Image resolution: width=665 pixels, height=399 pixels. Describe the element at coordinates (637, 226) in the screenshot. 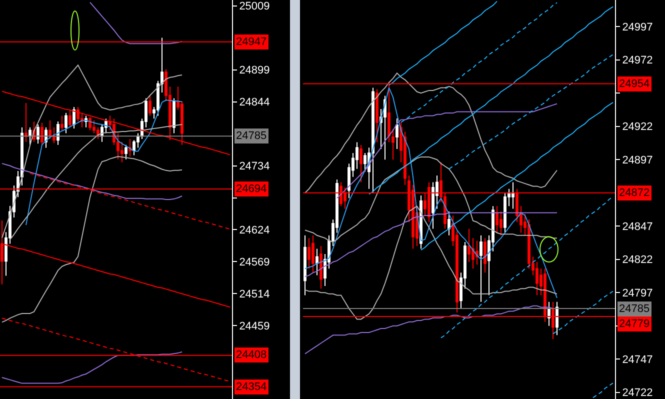

I see `y-tick-label: 24847` at that location.